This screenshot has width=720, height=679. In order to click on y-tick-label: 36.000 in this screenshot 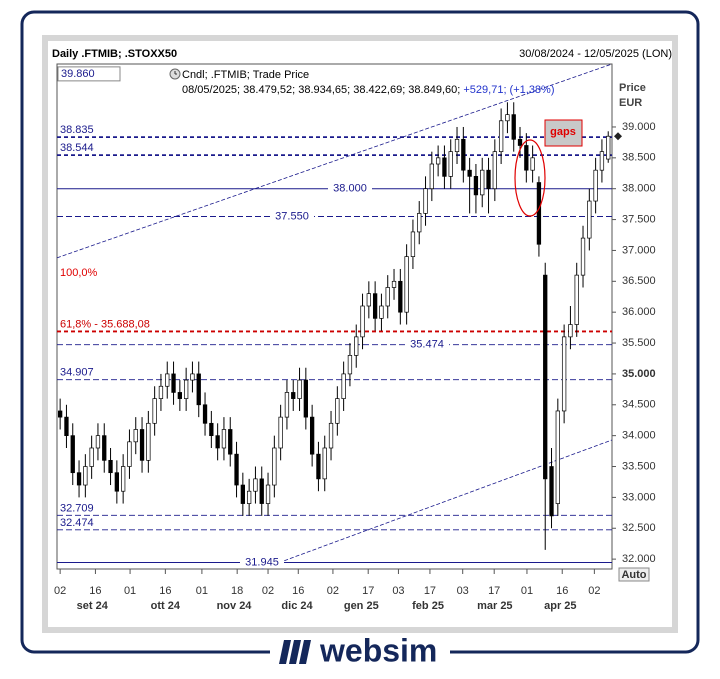, I will do `click(639, 312)`.